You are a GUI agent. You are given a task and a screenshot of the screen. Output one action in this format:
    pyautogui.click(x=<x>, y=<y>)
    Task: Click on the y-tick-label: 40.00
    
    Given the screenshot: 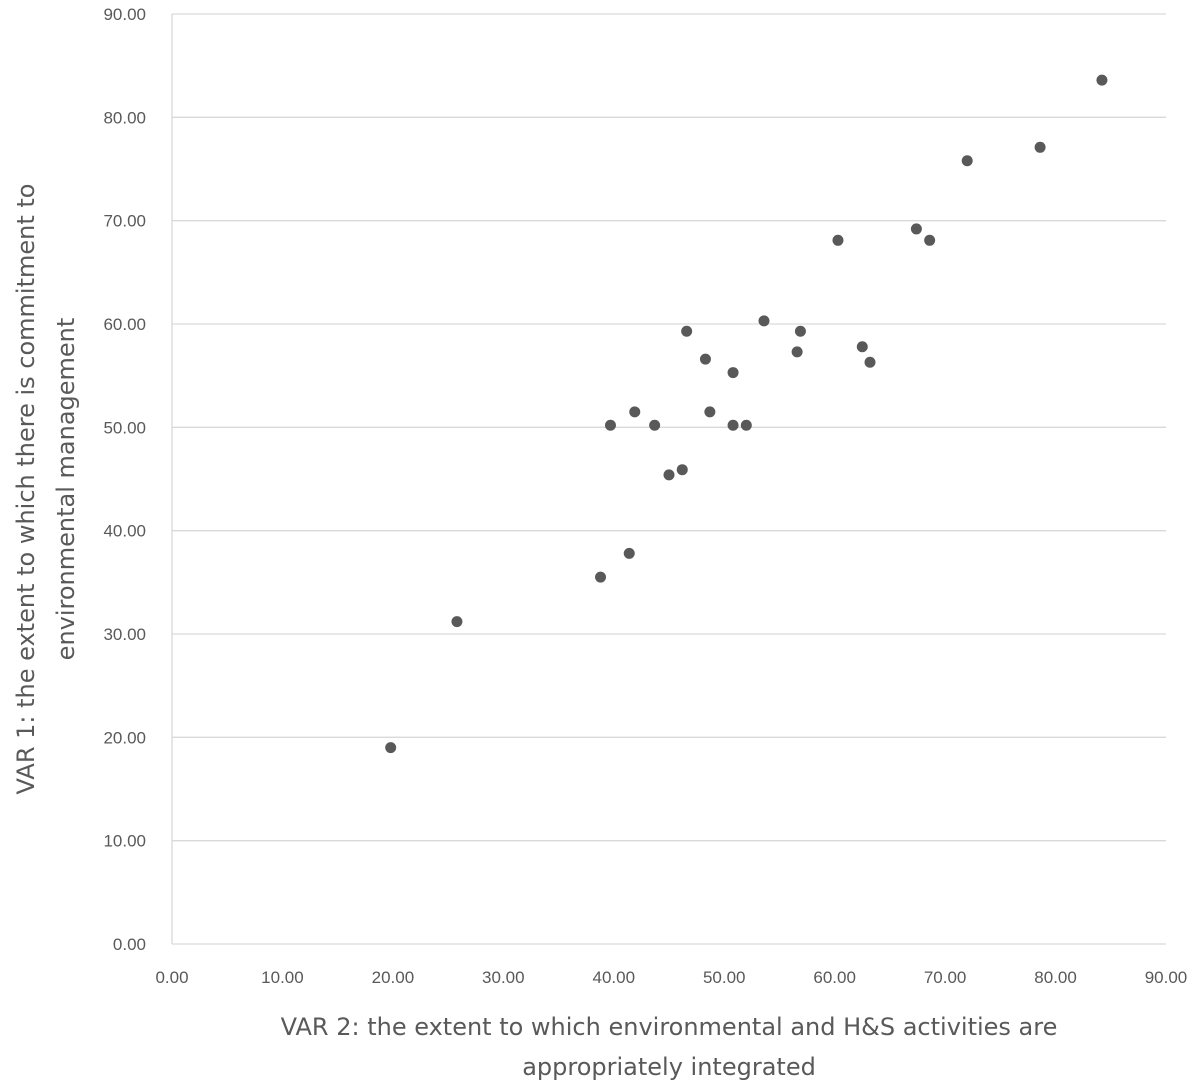 What is the action you would take?
    pyautogui.click(x=124, y=531)
    